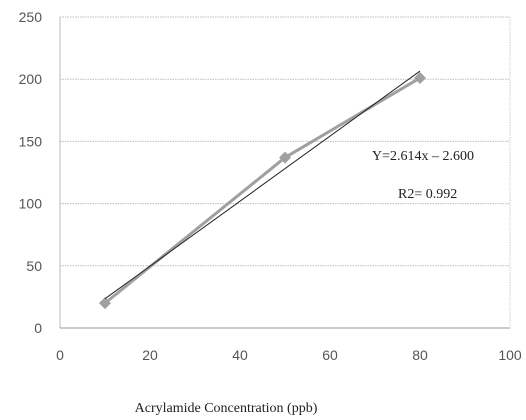 This screenshot has height=420, width=526. Describe the element at coordinates (226, 408) in the screenshot. I see `x-axis-title: Acrylamide Concentration (ppb)` at that location.